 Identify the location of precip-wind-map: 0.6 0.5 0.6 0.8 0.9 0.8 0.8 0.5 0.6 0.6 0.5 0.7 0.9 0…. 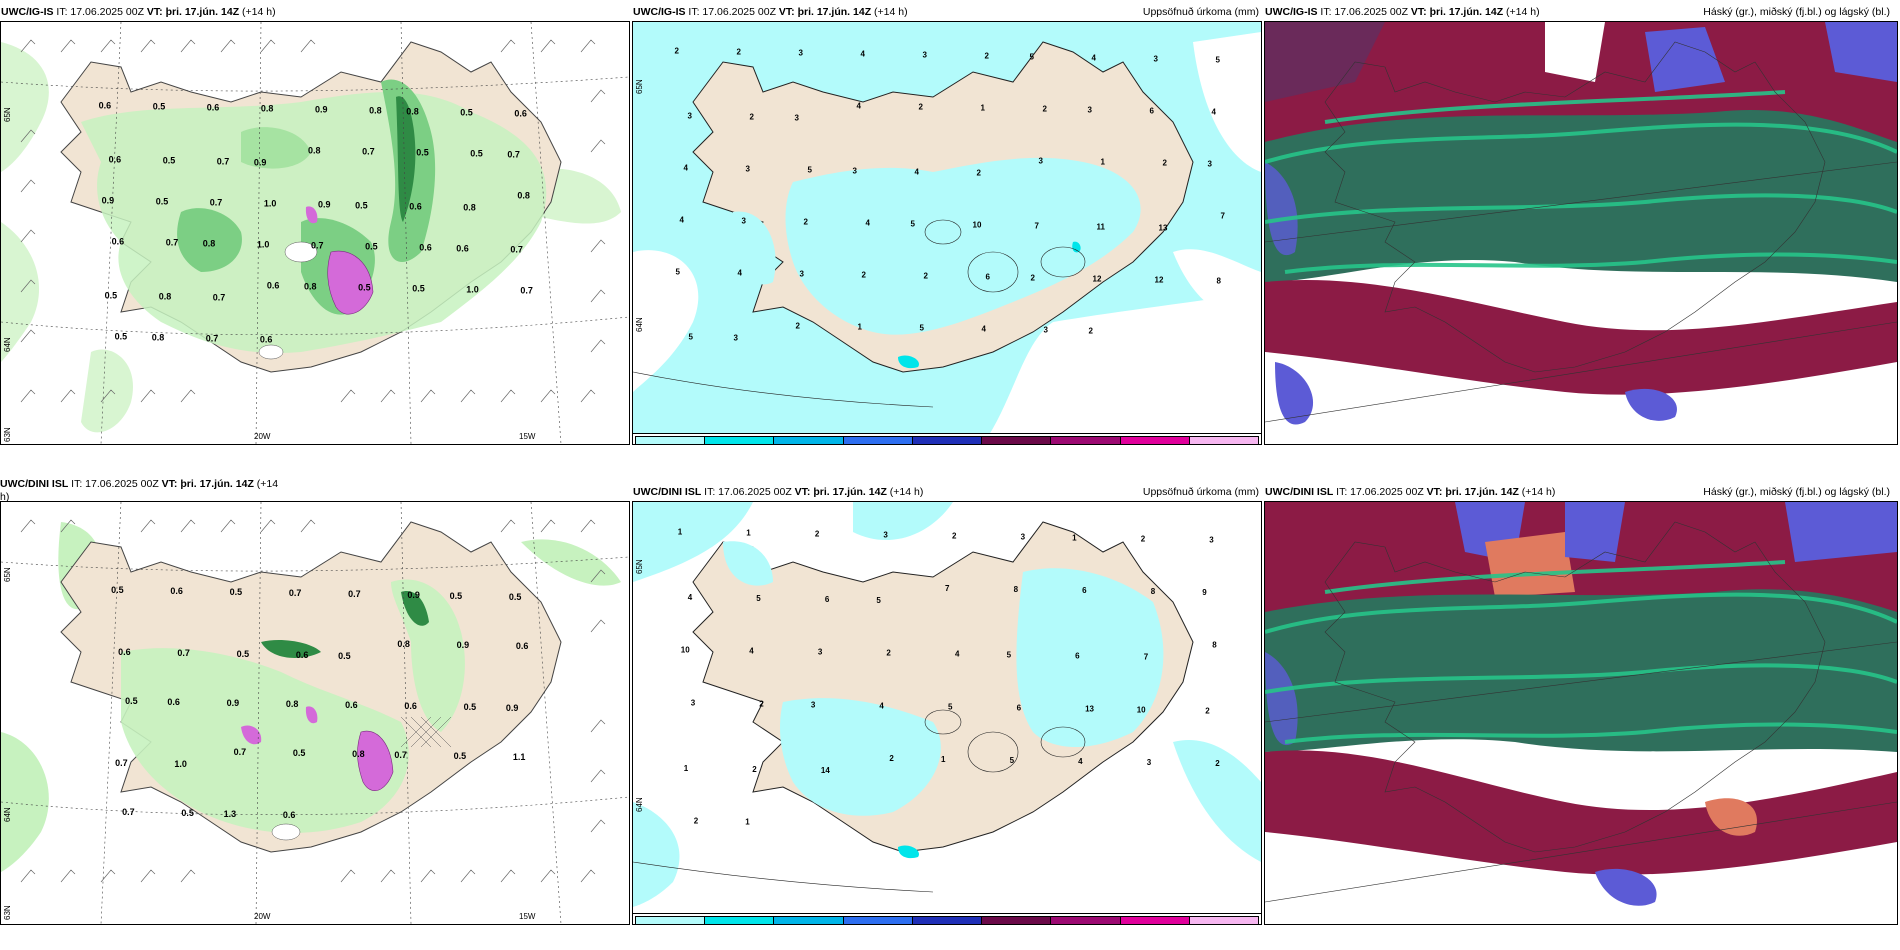
(315, 233).